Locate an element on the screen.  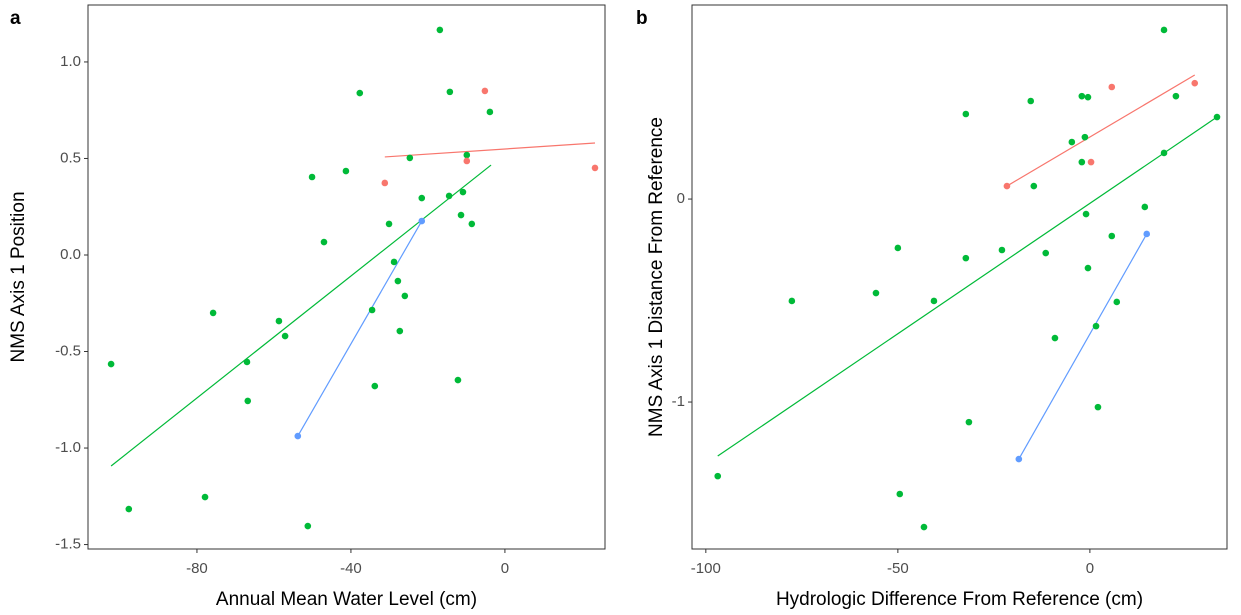
y-tick-label: 0.5 is located at coordinates (70, 157).